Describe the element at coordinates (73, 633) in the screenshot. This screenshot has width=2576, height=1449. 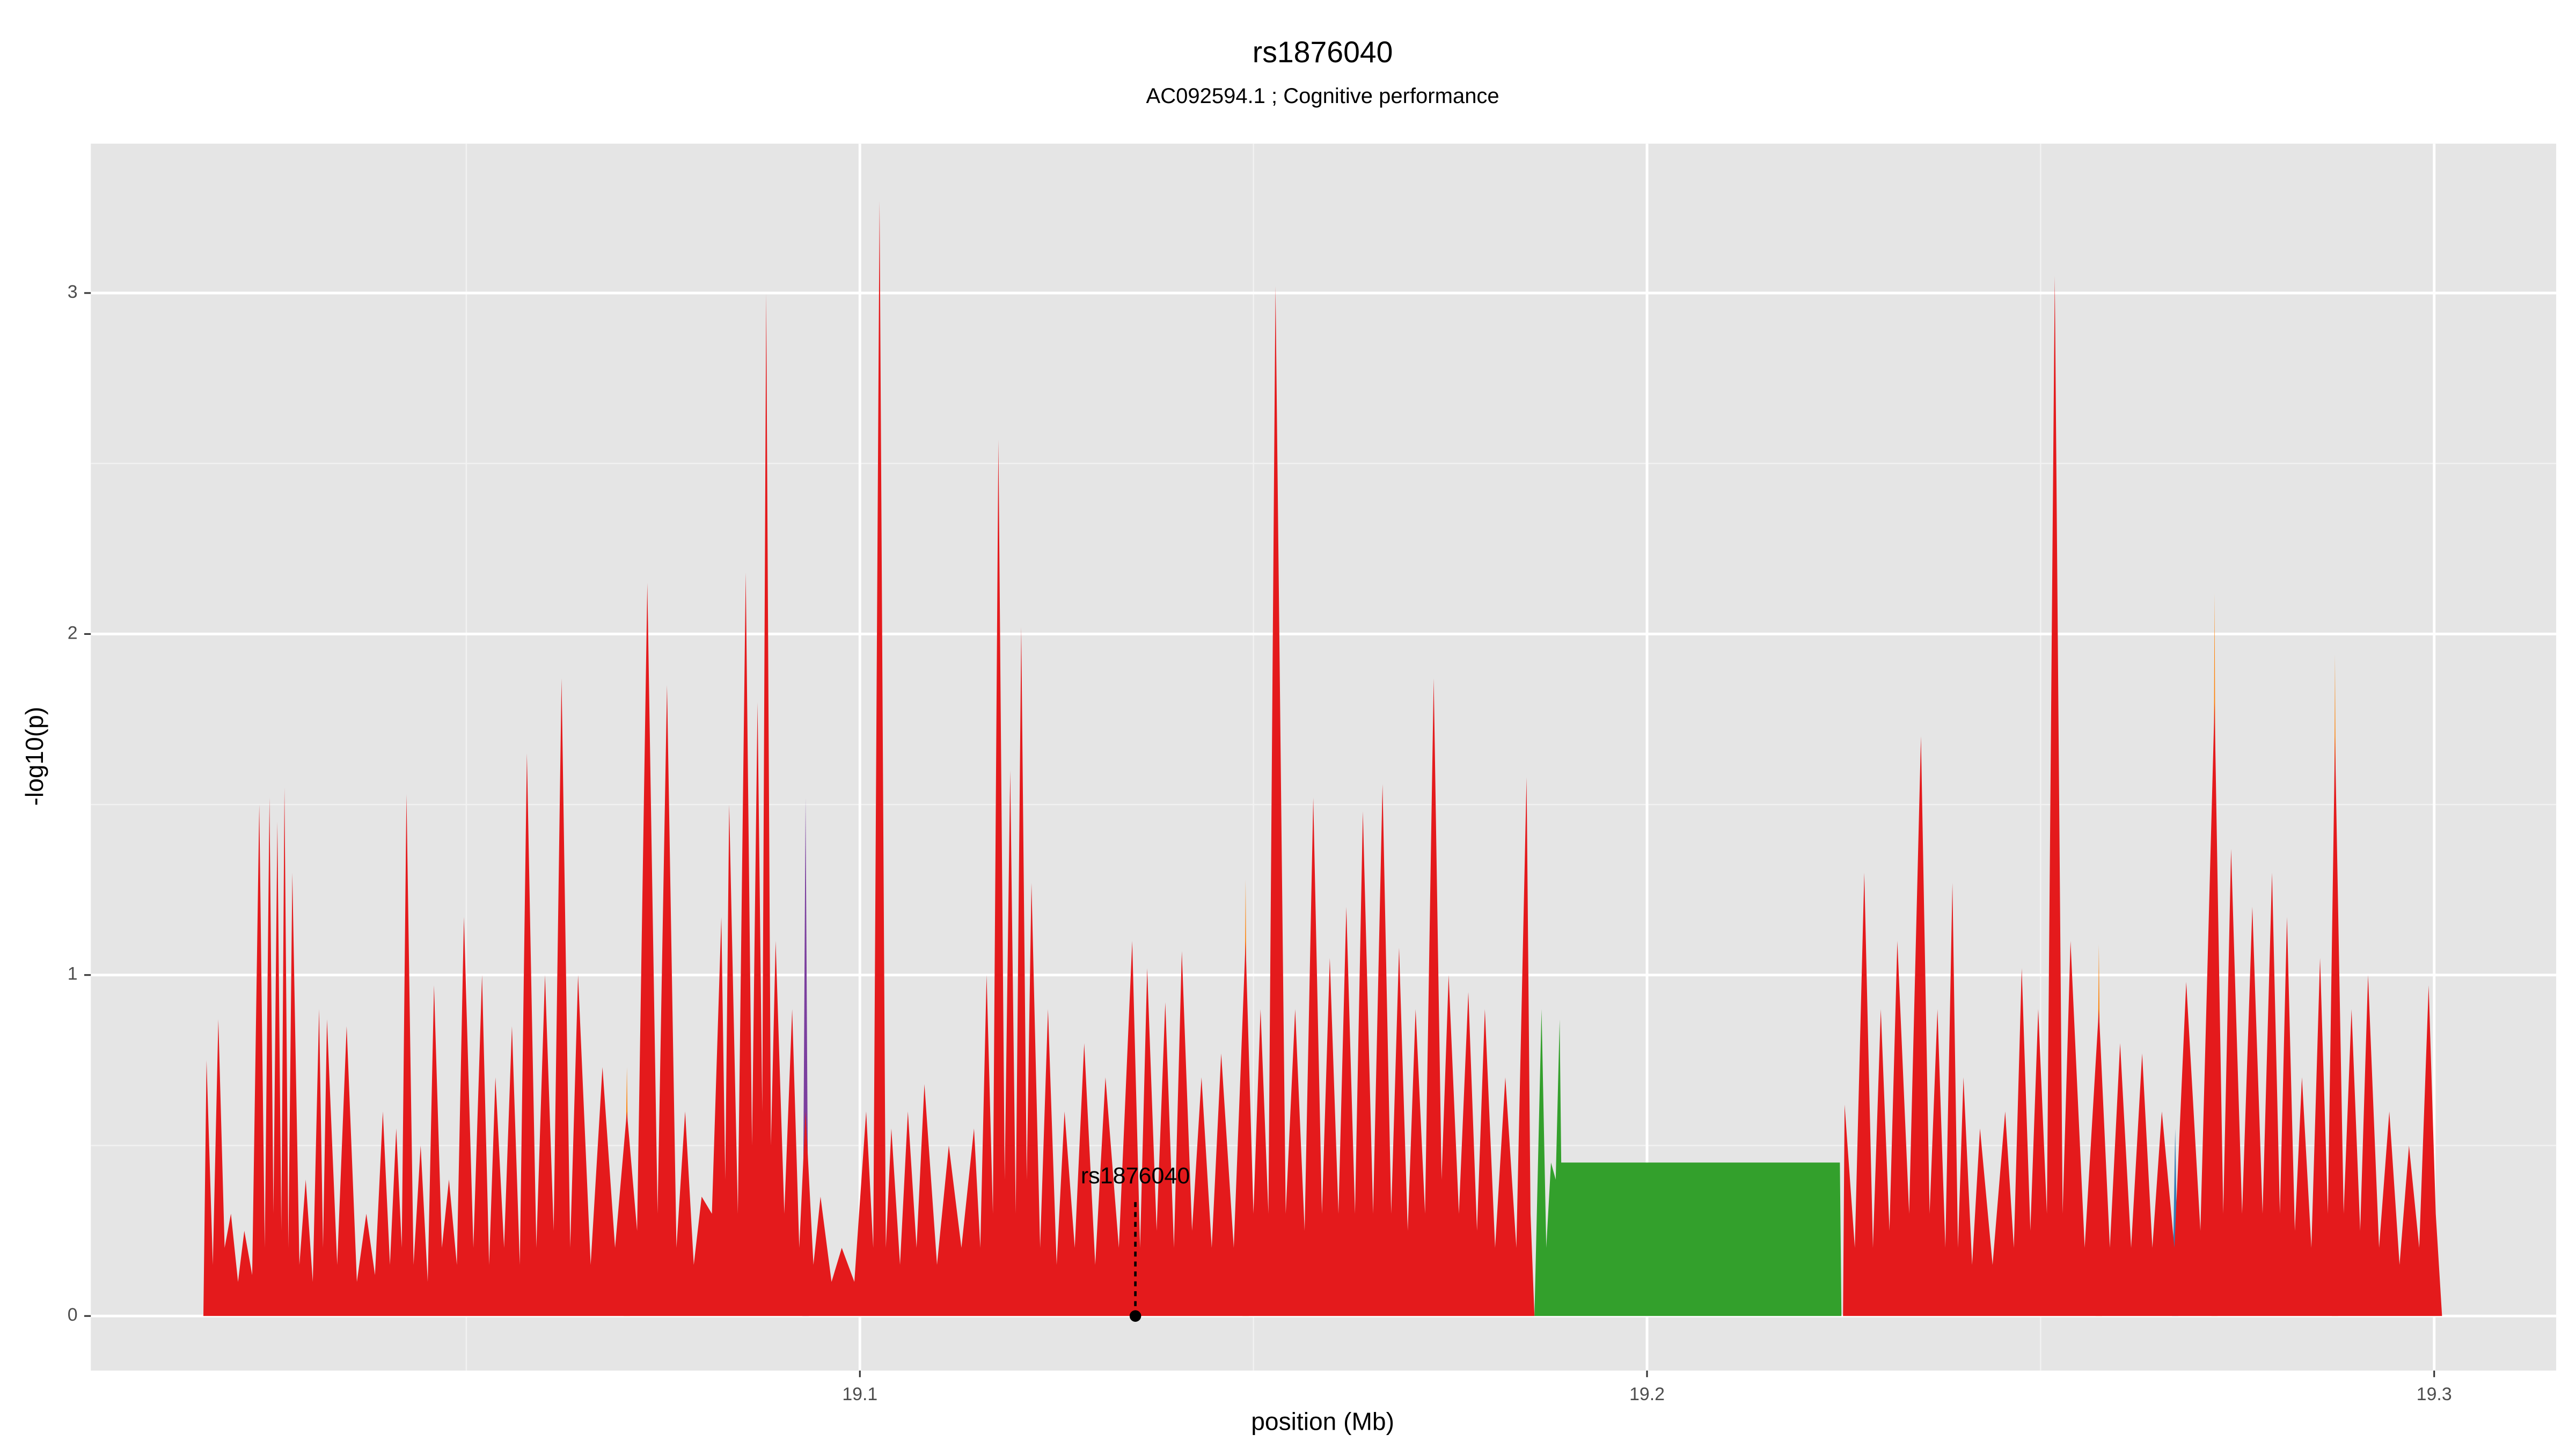
I see `y-tick-label: 2` at that location.